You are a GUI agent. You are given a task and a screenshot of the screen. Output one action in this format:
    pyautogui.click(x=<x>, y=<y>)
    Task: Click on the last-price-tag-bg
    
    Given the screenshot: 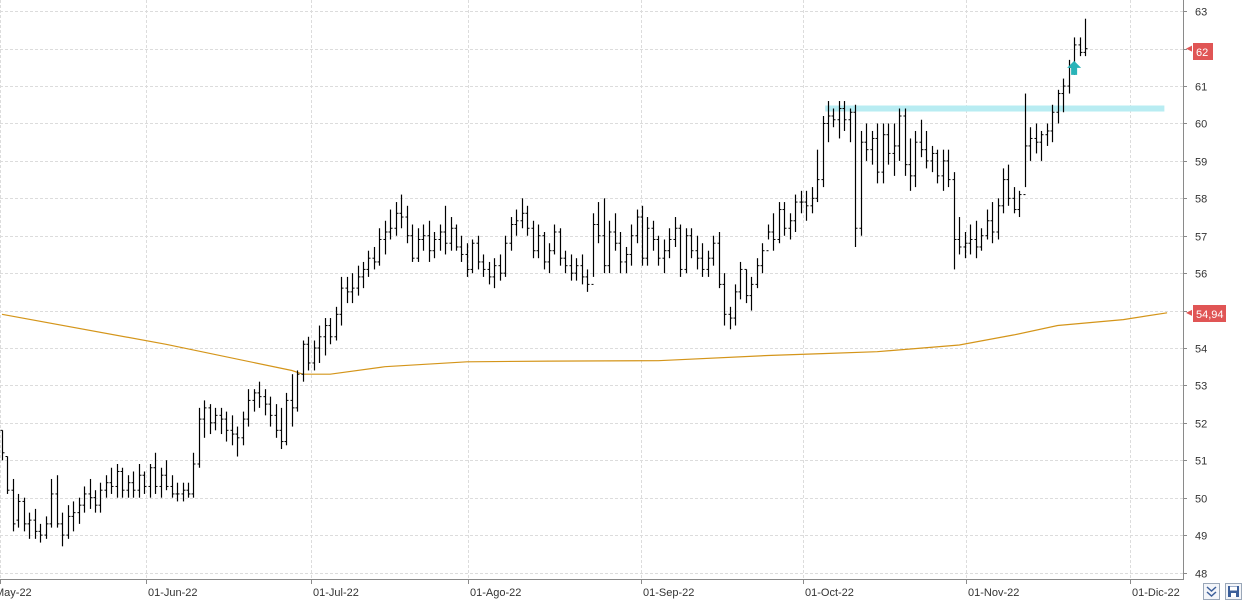 What is the action you would take?
    pyautogui.click(x=1203, y=51)
    